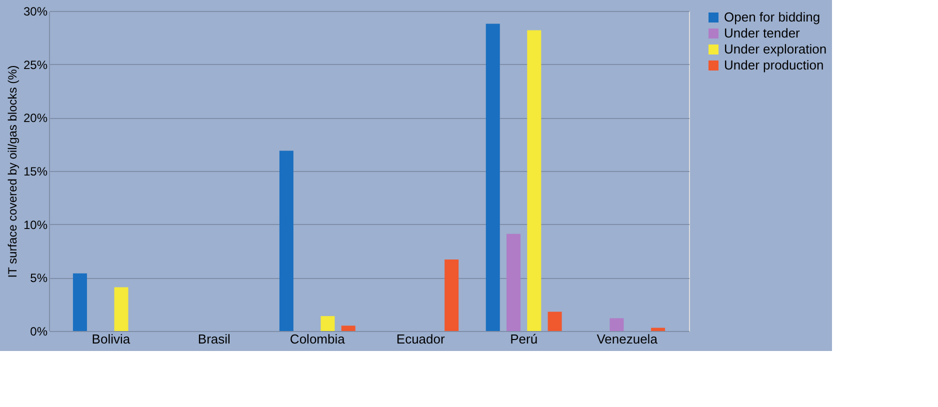 The image size is (938, 407). I want to click on y-tick-label: 15%, so click(35, 171).